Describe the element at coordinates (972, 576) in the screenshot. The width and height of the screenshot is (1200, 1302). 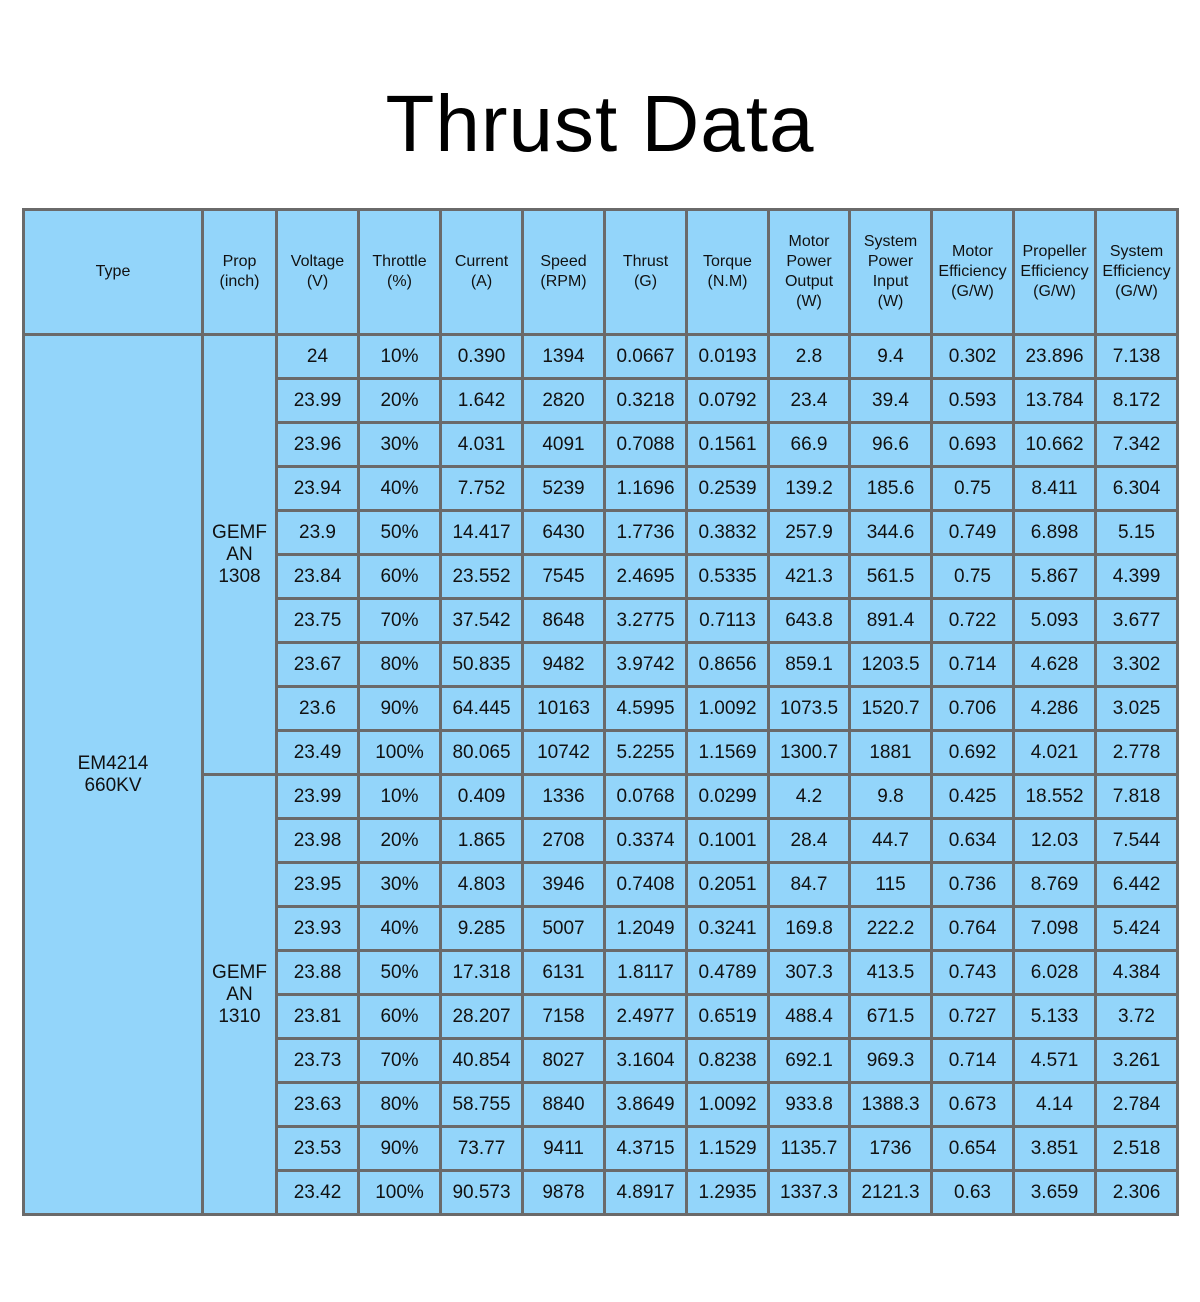
I see `data-cell: 0.75` at that location.